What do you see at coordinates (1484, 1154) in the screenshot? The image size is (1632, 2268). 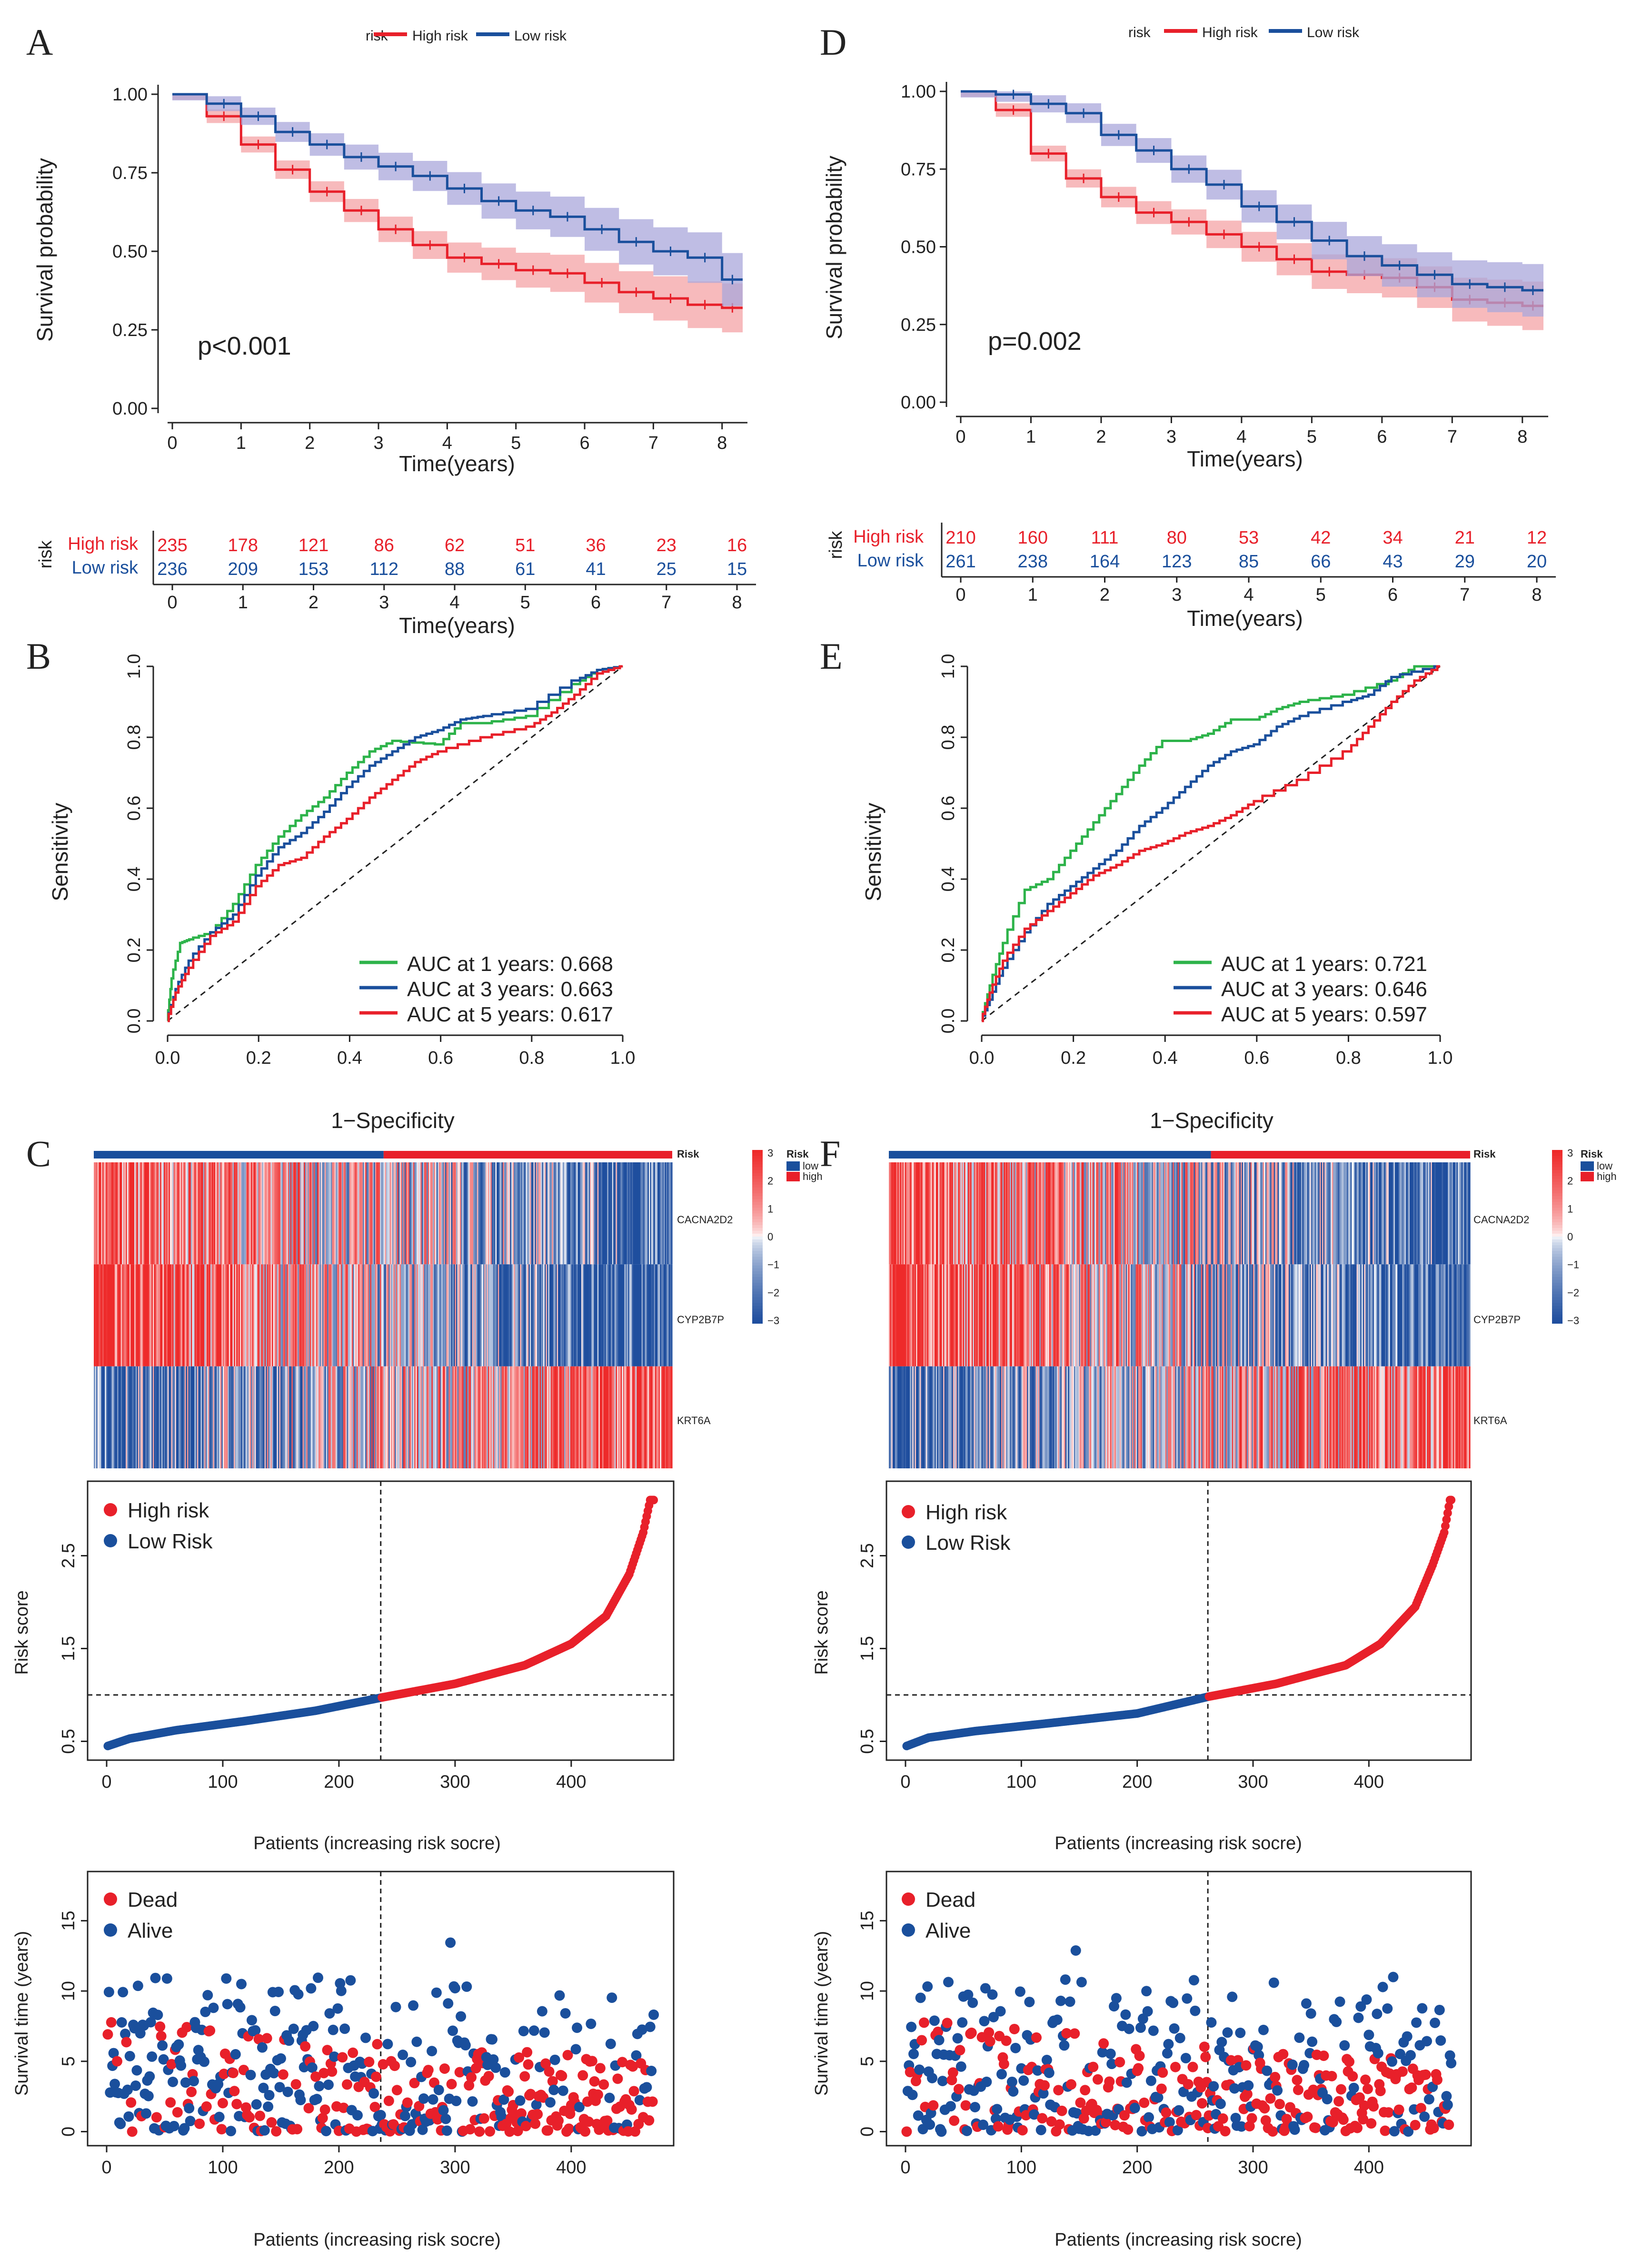 I see `heatmap-f-annotation-label: Risk` at bounding box center [1484, 1154].